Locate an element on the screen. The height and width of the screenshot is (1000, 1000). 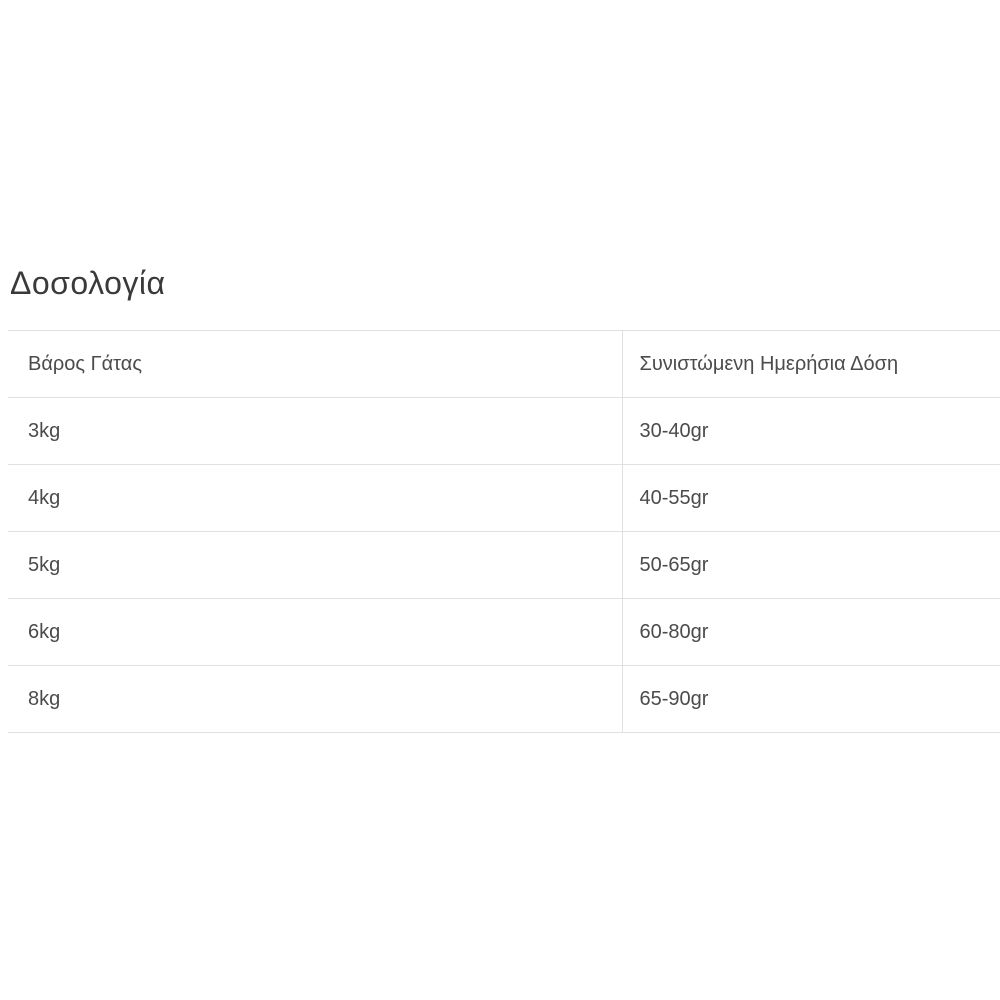
column-header-daily-dose: Συνιστώμενη Ημερήσια Δόση is located at coordinates (810, 364).